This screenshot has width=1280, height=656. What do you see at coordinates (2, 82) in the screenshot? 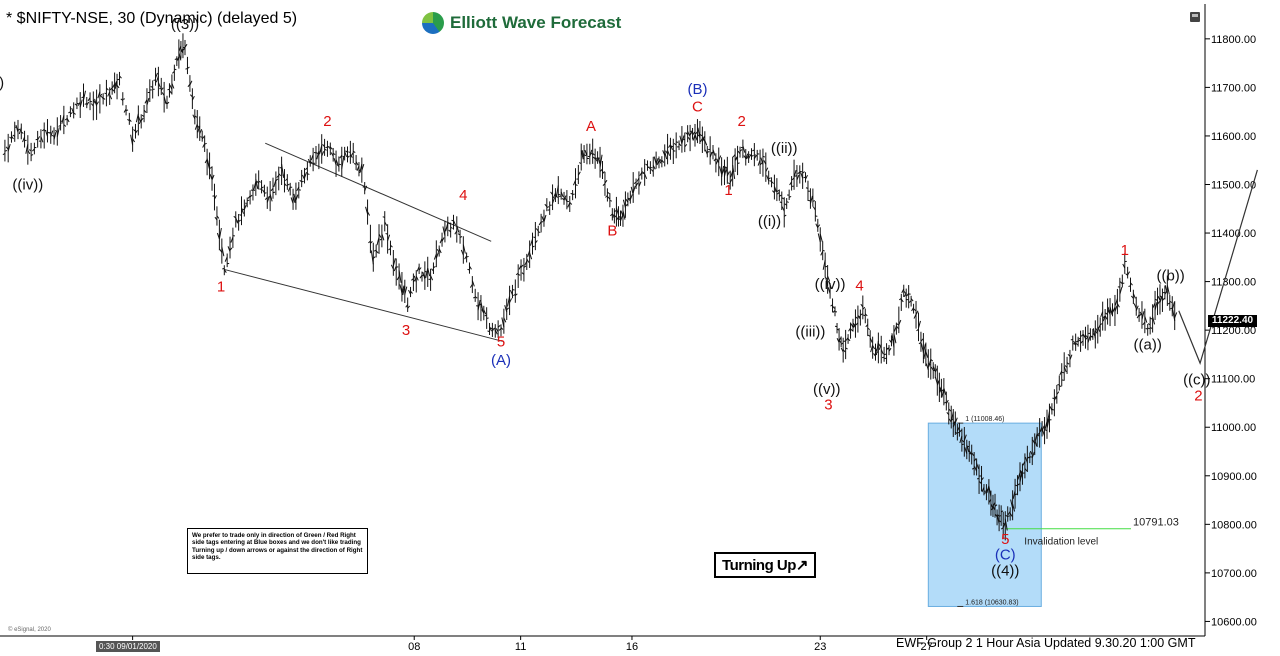
I see `wave-label: )` at bounding box center [2, 82].